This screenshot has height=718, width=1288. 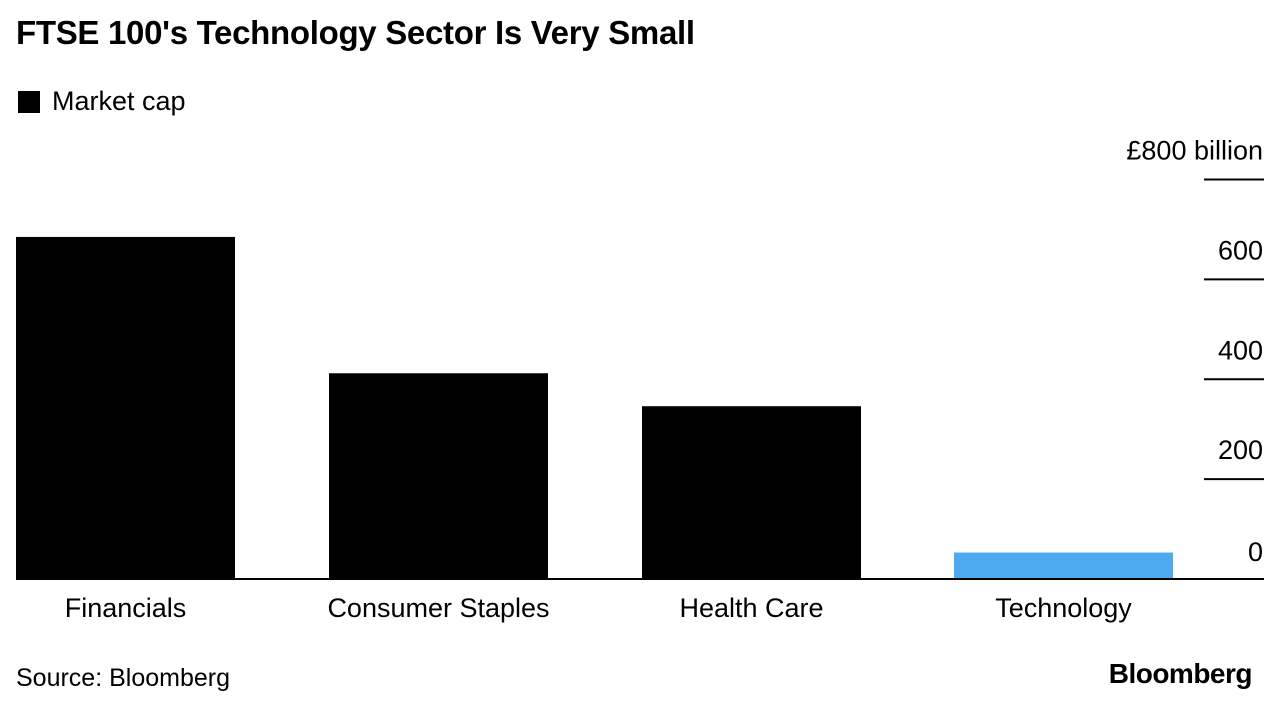 I want to click on y-tick-label: £800 billion, so click(x=1194, y=151).